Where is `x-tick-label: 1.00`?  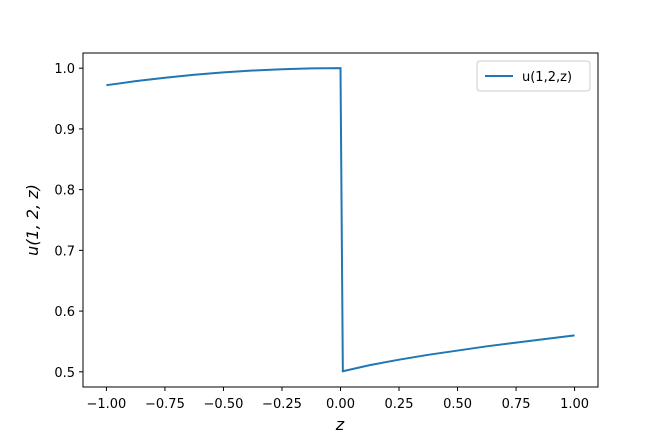
x-tick-label: 1.00 is located at coordinates (574, 404).